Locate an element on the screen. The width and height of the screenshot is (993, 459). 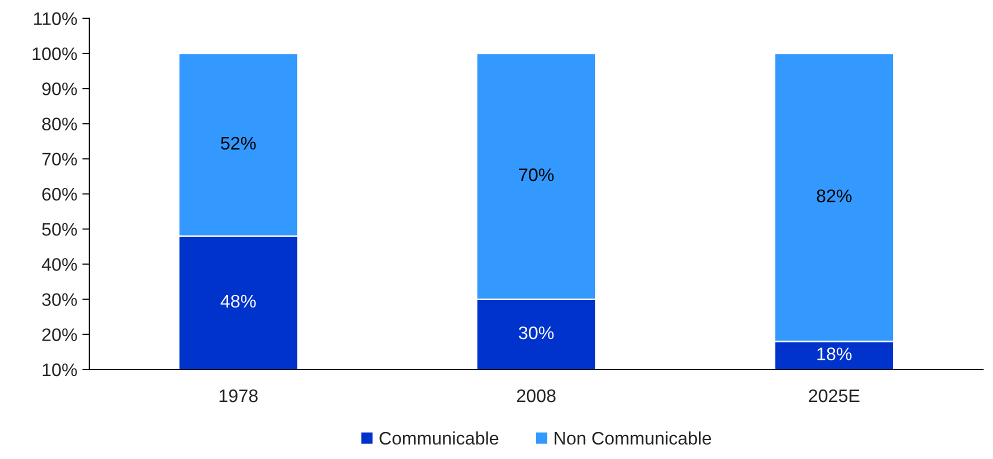
y-tick-label: 20% is located at coordinates (59, 335).